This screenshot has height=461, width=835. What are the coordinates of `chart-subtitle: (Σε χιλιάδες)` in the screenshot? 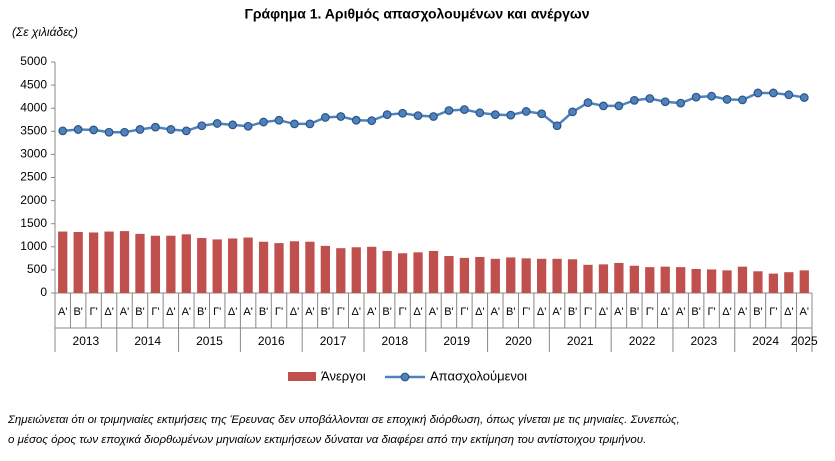 It's located at (45, 32).